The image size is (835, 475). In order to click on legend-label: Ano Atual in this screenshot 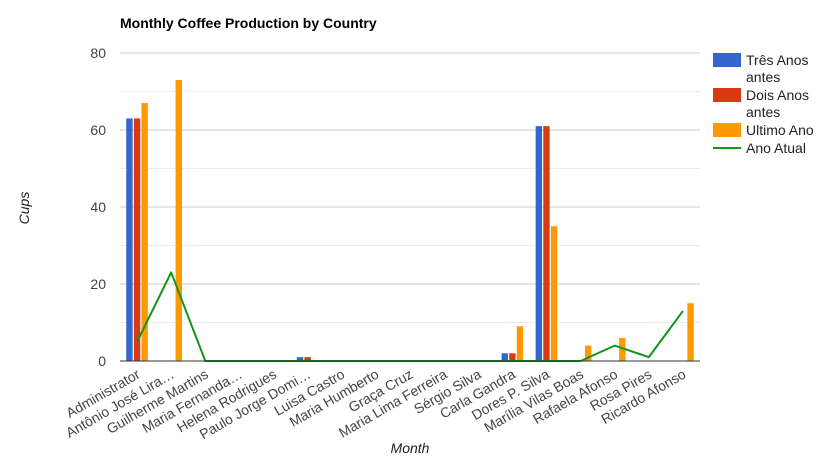, I will do `click(776, 148)`.